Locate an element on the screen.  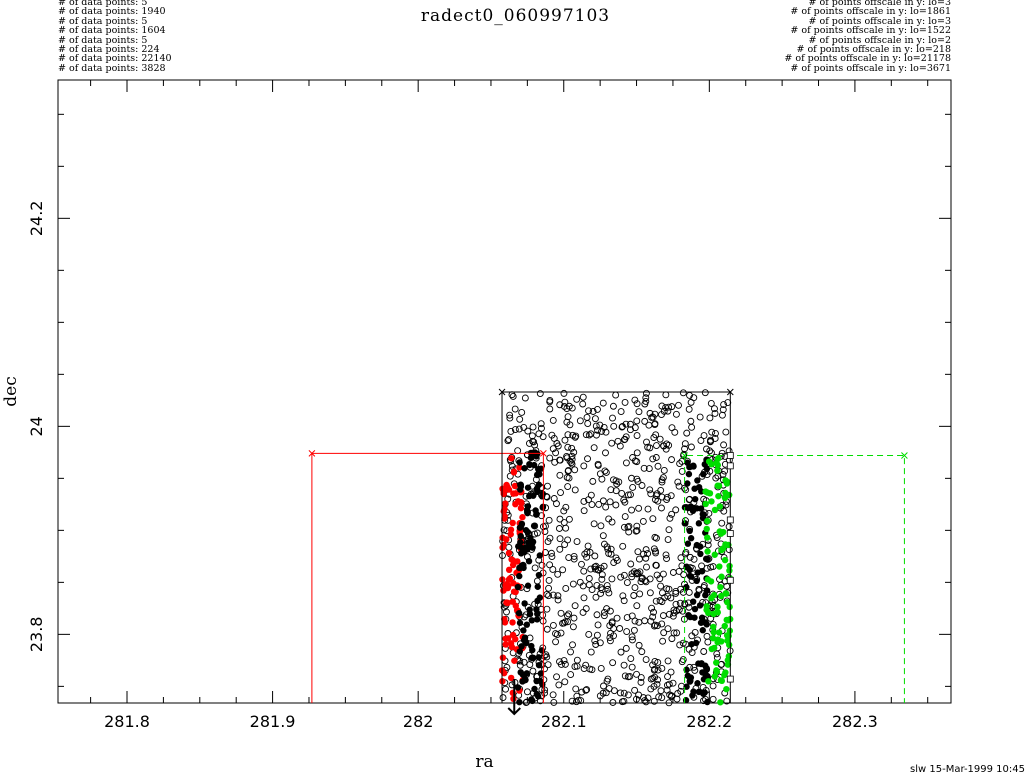
header-line: # of points offscale in y: lo=1522 is located at coordinates (870, 31).